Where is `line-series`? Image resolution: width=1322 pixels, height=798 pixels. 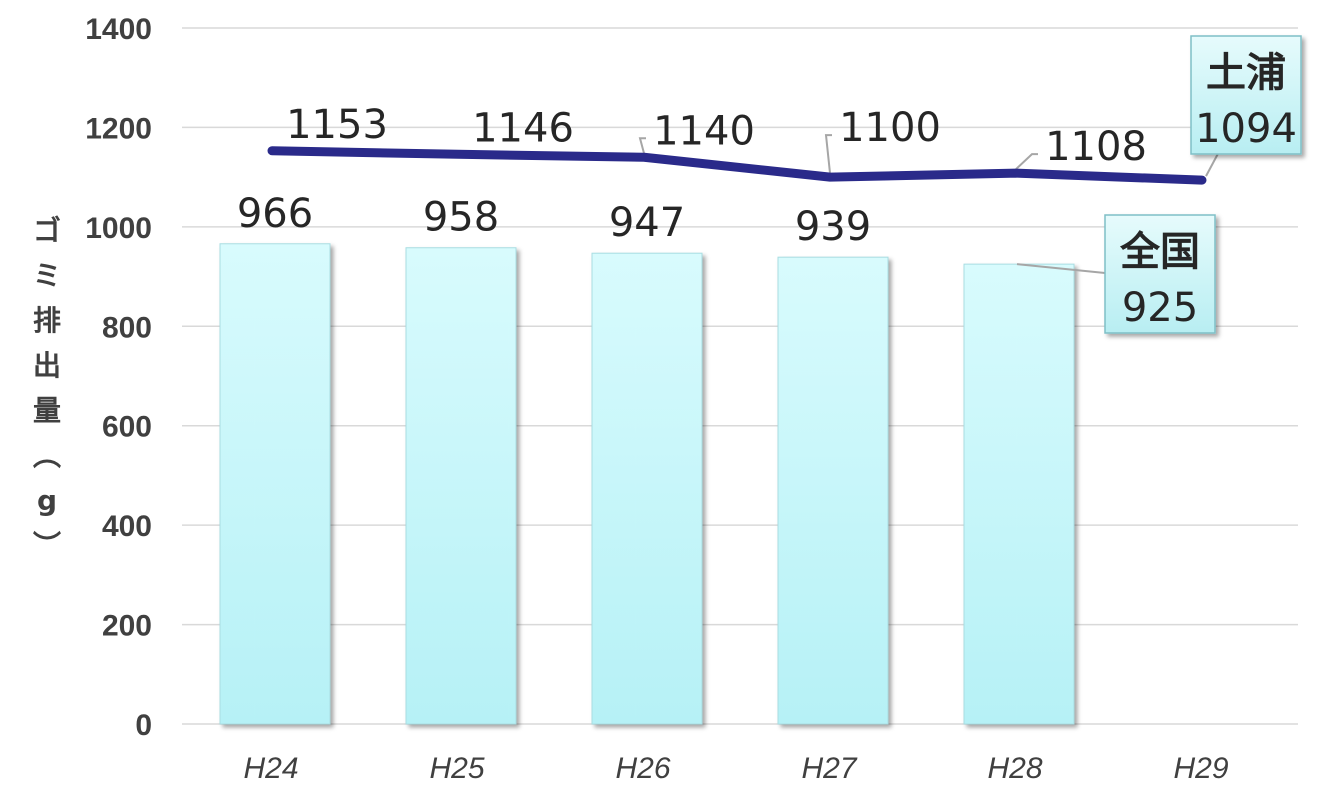
line-series is located at coordinates (737, 165).